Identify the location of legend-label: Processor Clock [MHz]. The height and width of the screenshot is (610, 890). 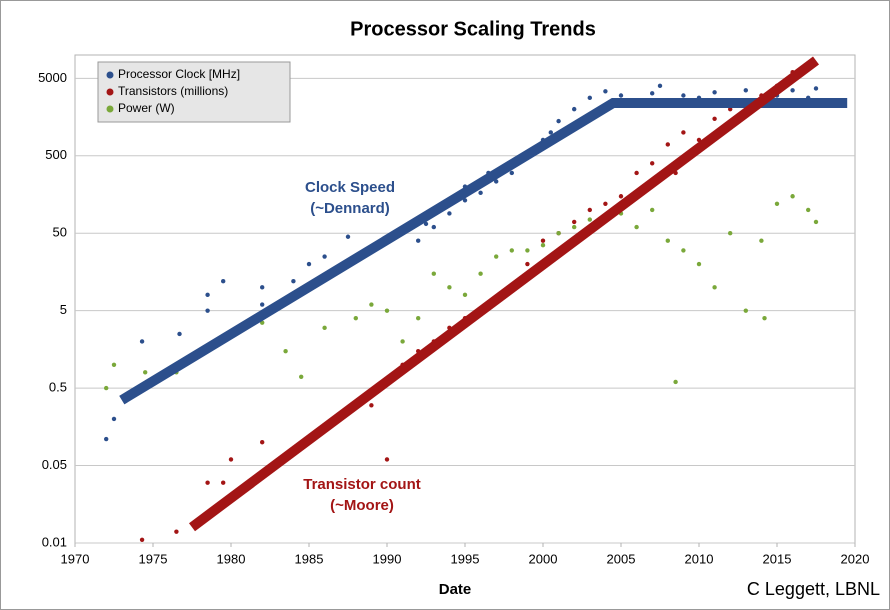
(179, 74).